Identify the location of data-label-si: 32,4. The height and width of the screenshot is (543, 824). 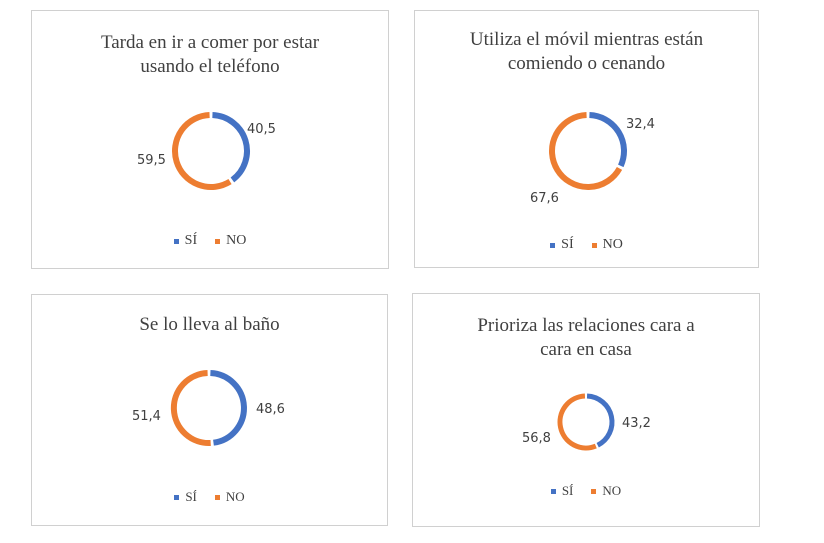
(640, 124).